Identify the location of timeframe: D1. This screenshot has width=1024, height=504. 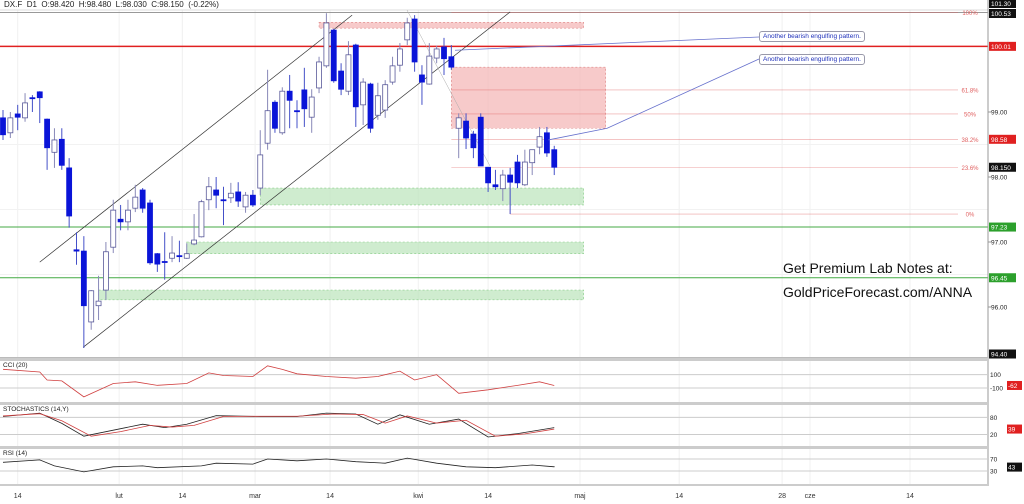
(31, 4).